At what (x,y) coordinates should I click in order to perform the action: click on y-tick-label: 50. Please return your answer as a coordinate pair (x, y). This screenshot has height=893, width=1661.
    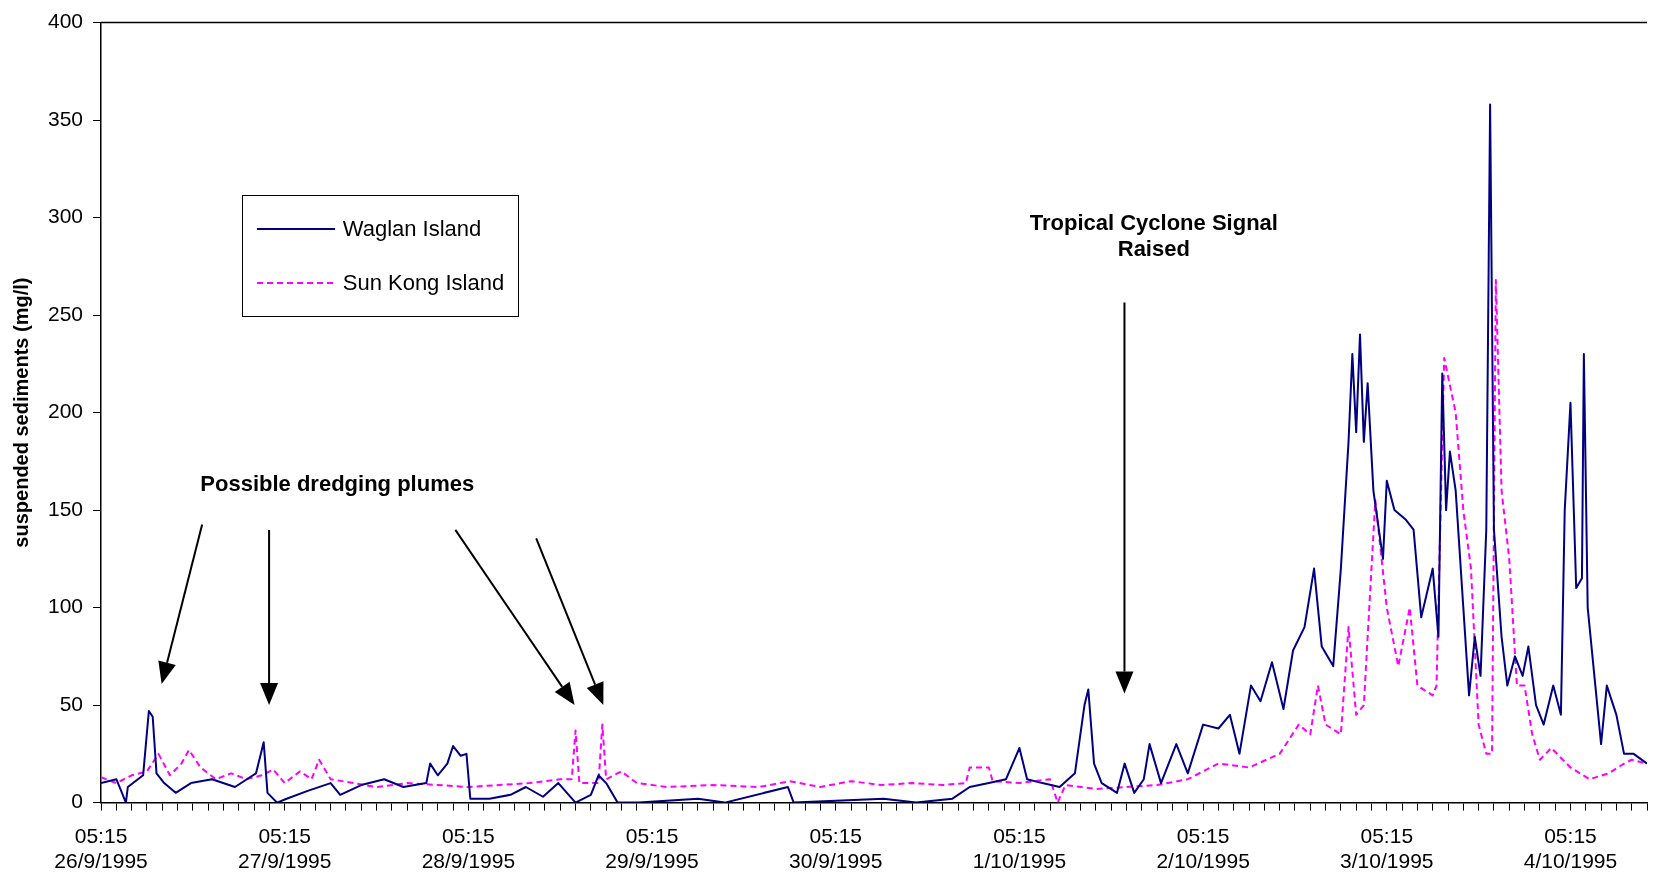
    Looking at the image, I should click on (71, 703).